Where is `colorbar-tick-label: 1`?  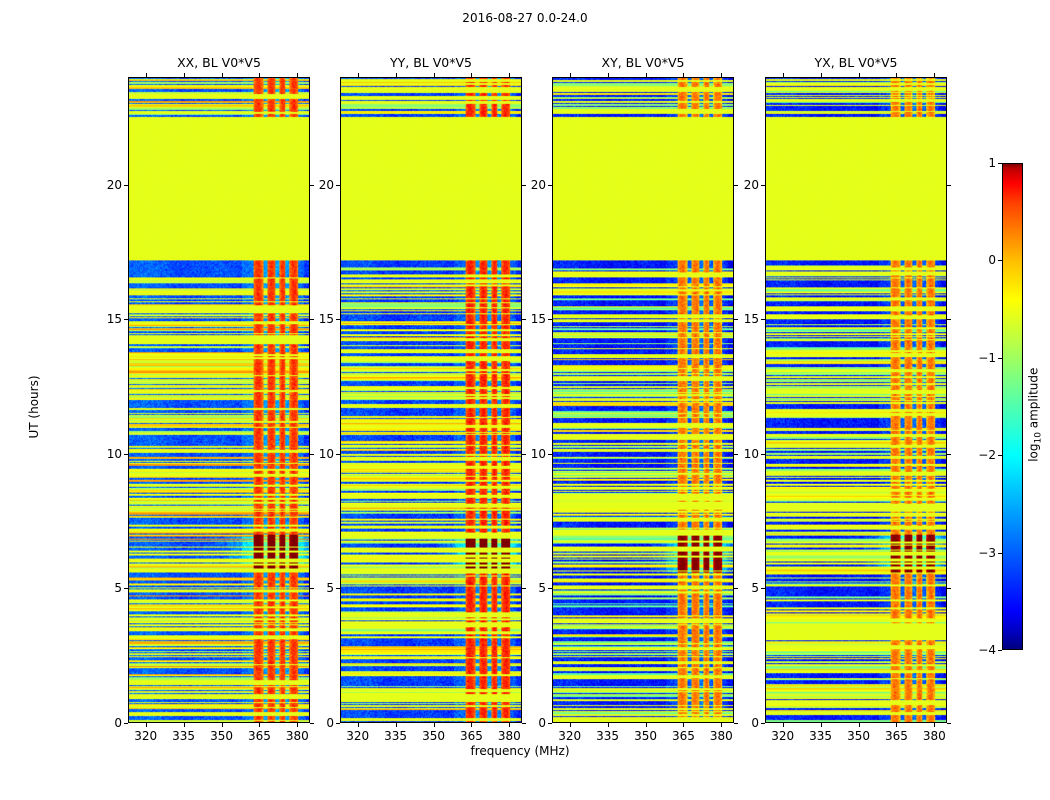
colorbar-tick-label: 1 is located at coordinates (992, 163).